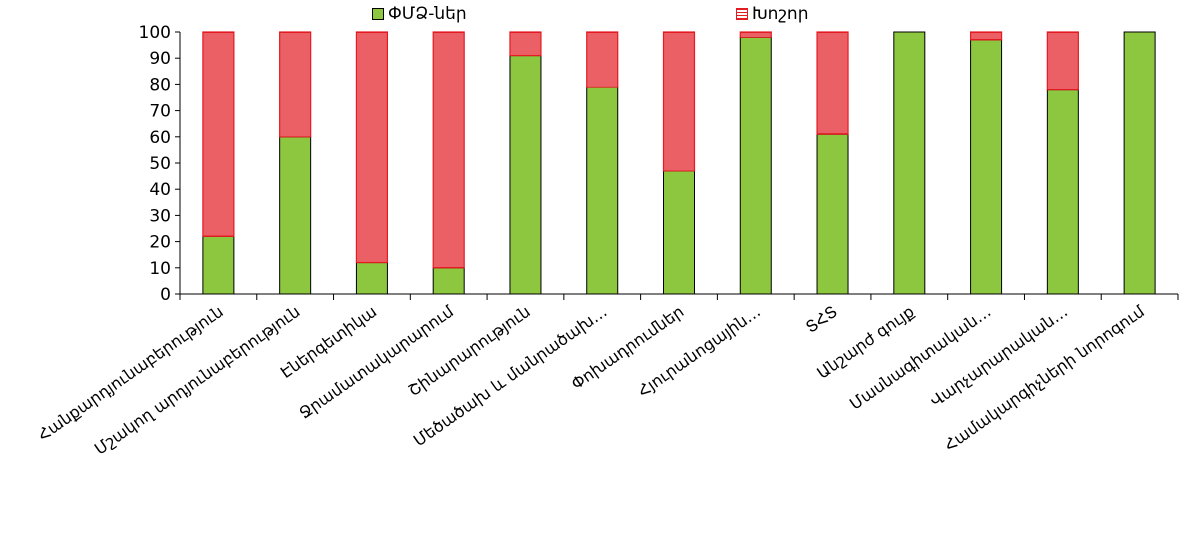 Image resolution: width=1179 pixels, height=544 pixels. I want to click on legend-item-large: Խոշոր, so click(772, 14).